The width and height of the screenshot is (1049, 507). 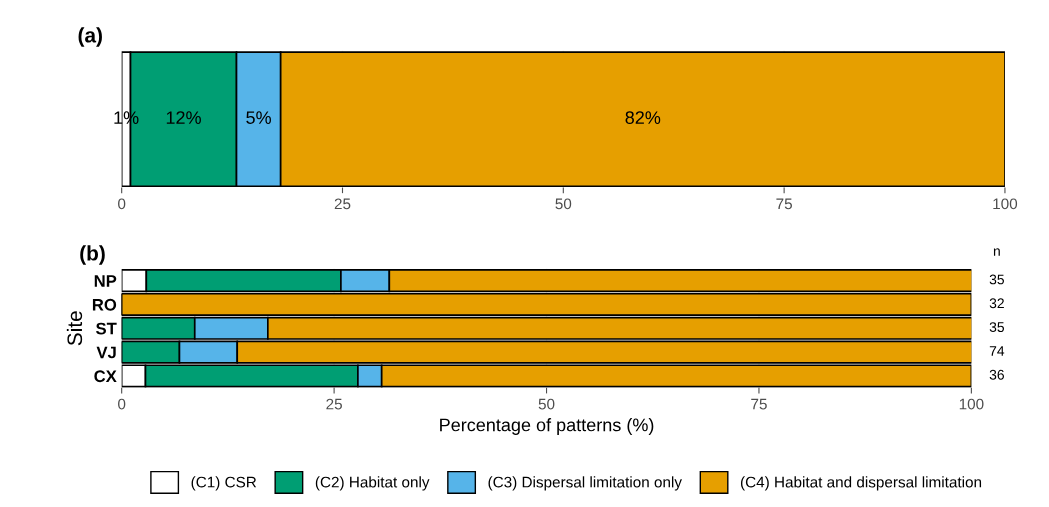 What do you see at coordinates (106, 328) in the screenshot?
I see `y-tick-label: ST` at bounding box center [106, 328].